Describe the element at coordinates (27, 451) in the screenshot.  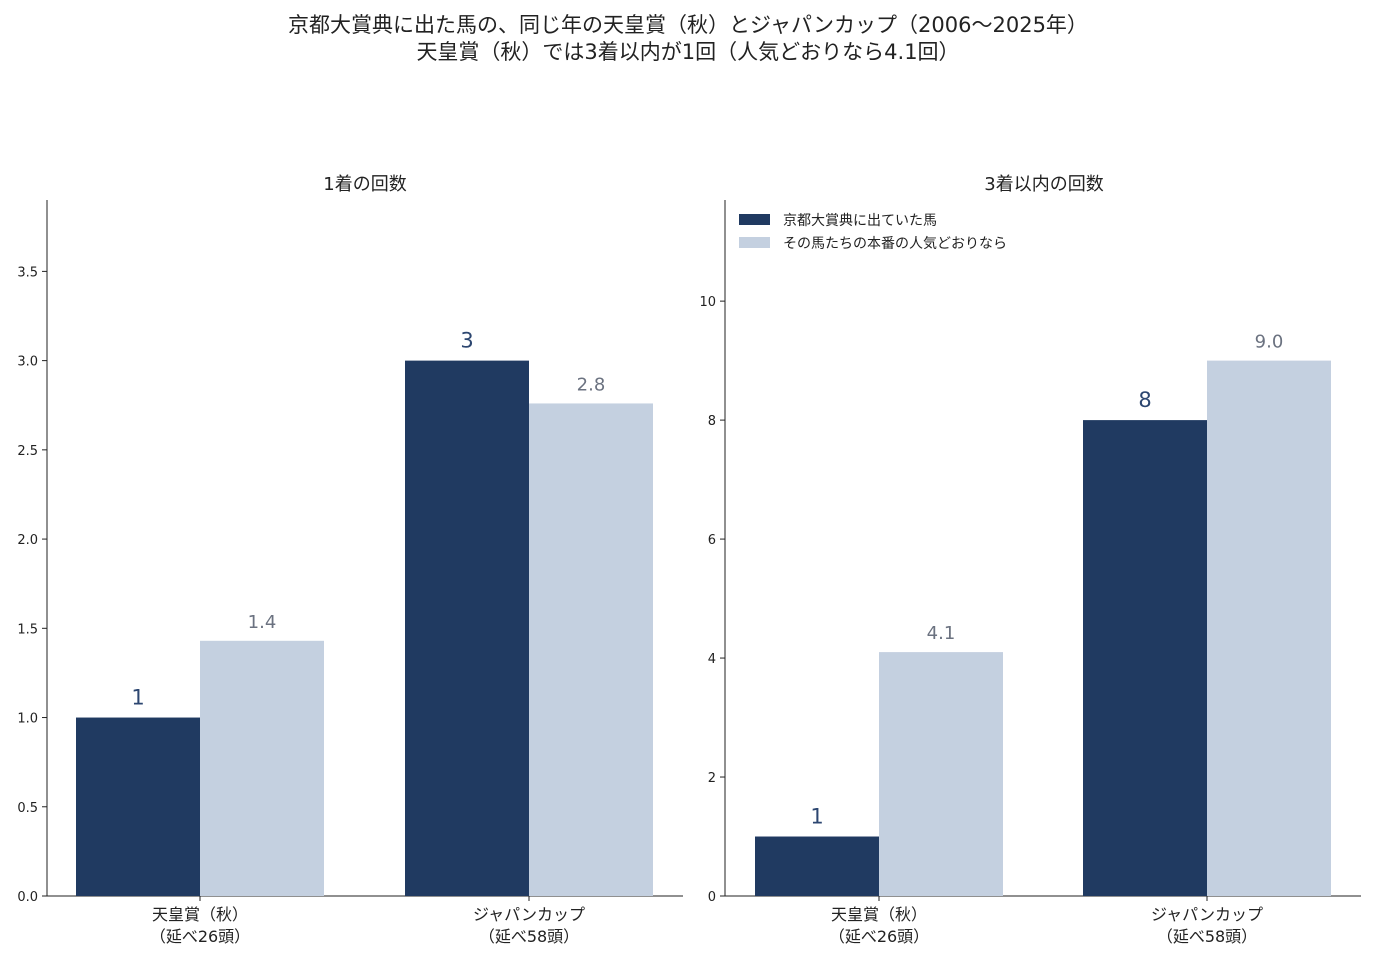
I see `y-tick-label: 2.5` at that location.